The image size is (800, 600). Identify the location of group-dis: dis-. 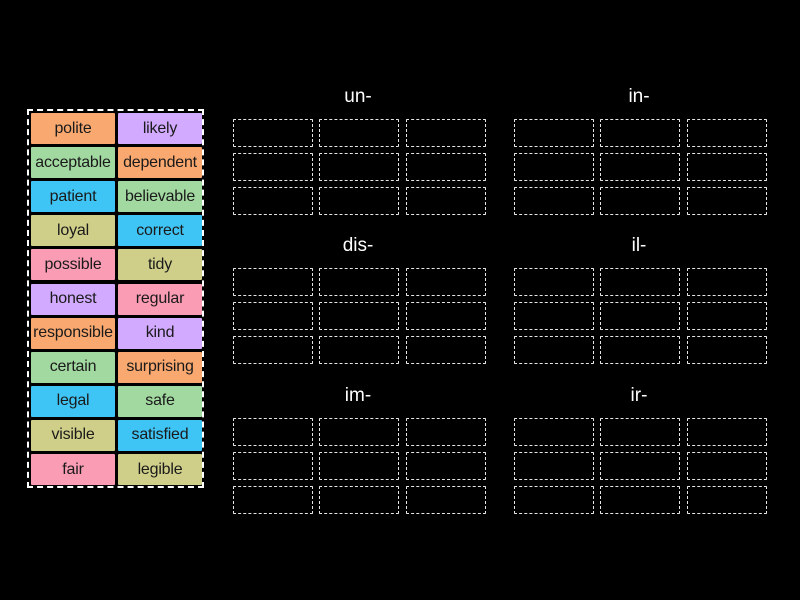
(358, 302).